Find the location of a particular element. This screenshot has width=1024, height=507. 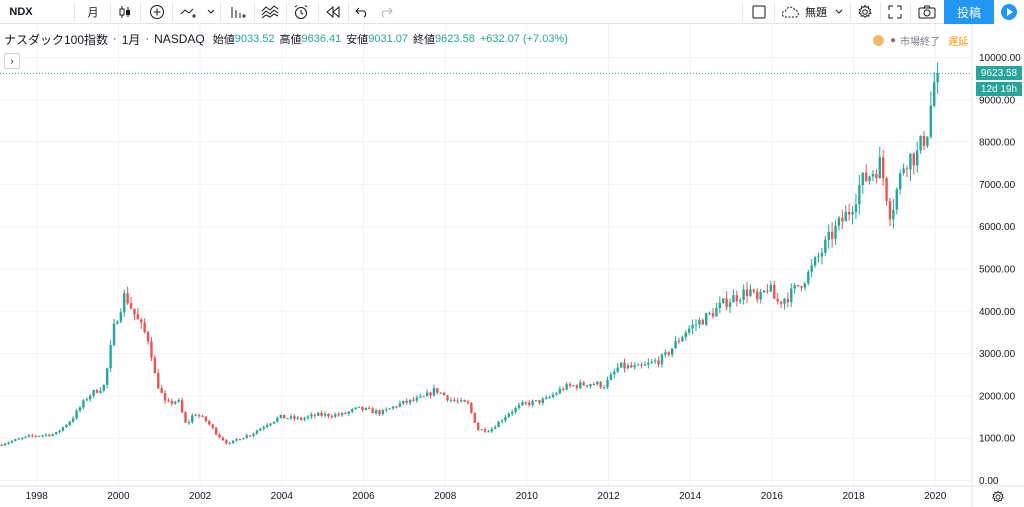

plus-circle-icon is located at coordinates (157, 12).